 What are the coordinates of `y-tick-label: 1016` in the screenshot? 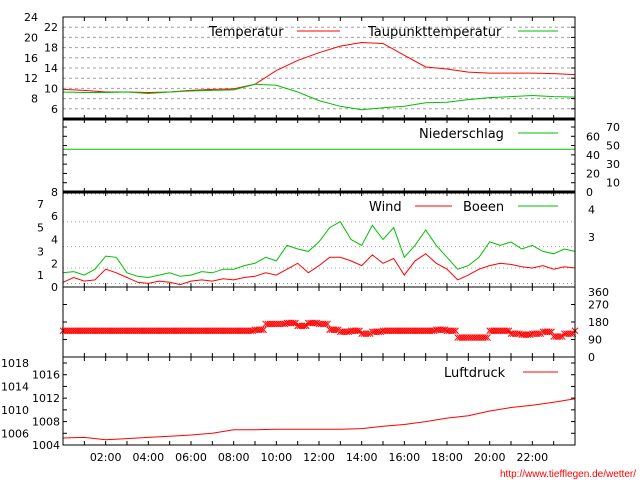 It's located at (46, 375).